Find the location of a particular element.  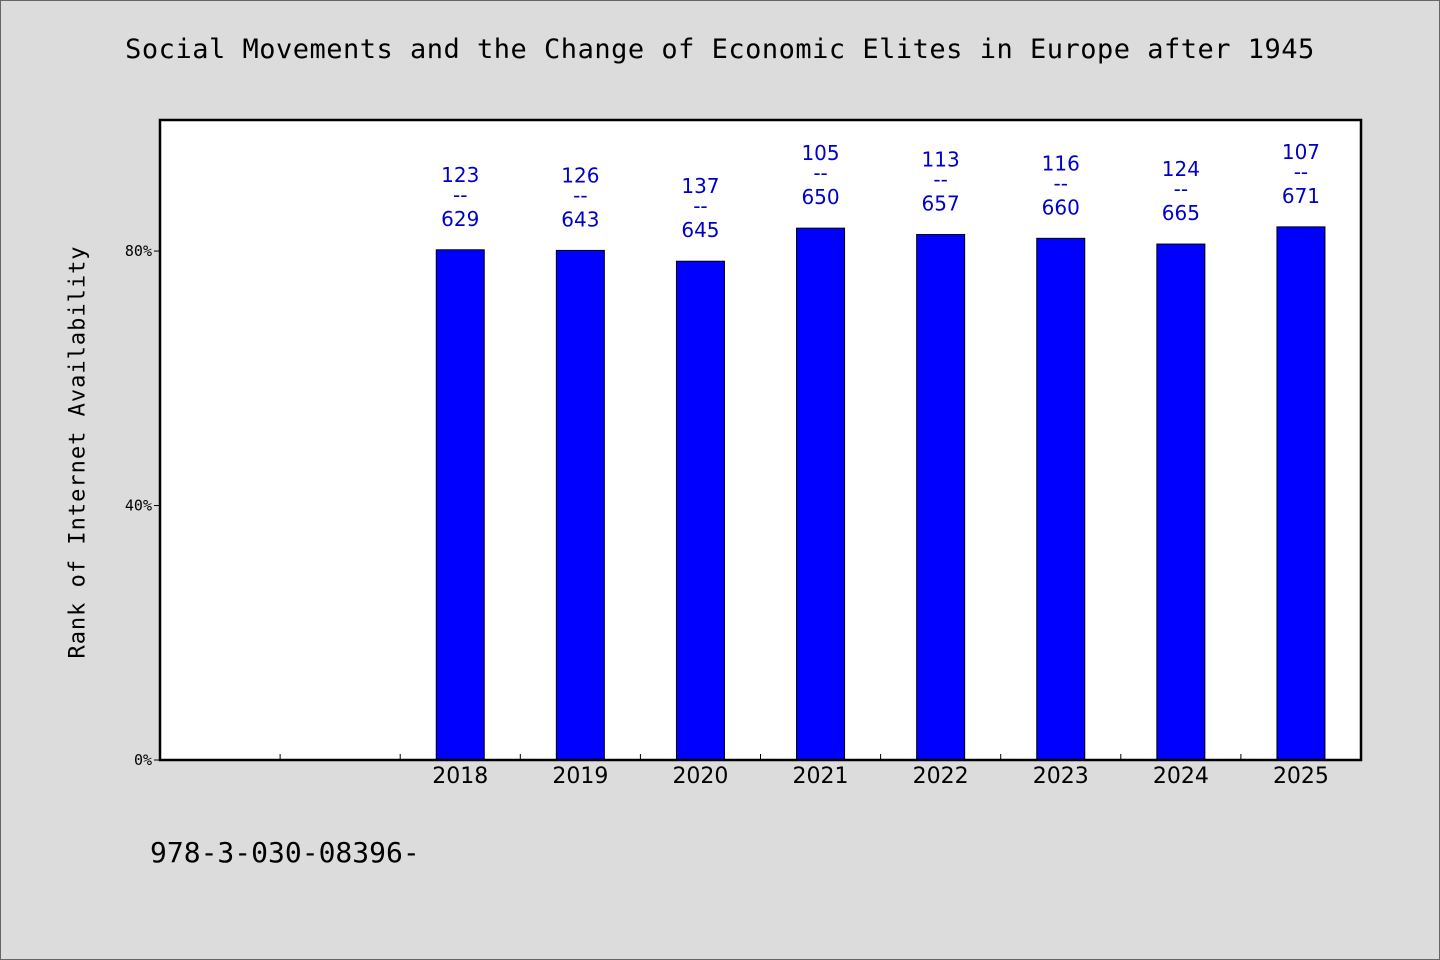

x-category-label: 2019 is located at coordinates (580, 776).